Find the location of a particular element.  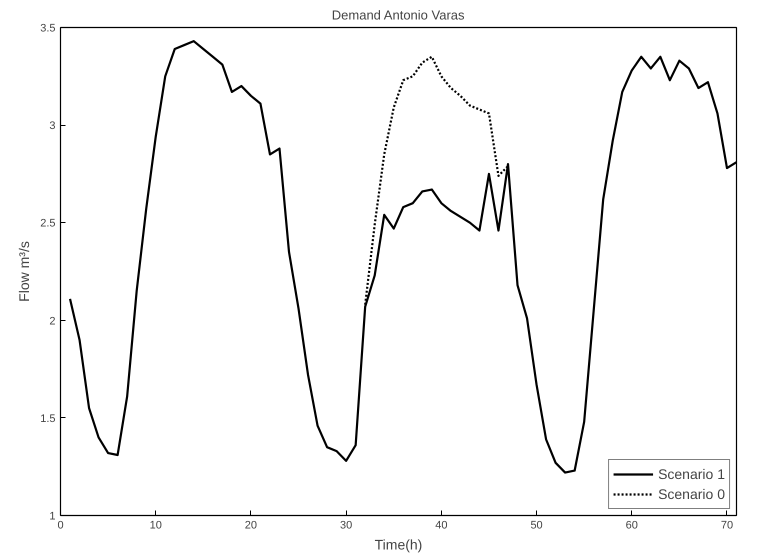

y-tick-label: 1.5 is located at coordinates (48, 418).